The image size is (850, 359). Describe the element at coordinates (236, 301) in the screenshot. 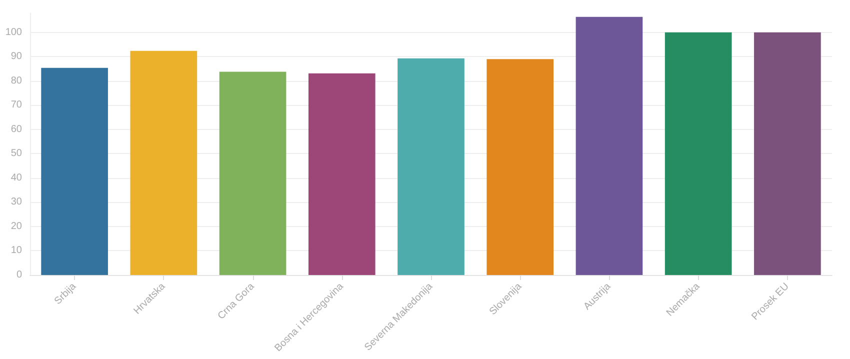

I see `x-tick-label: Crna Gora` at that location.